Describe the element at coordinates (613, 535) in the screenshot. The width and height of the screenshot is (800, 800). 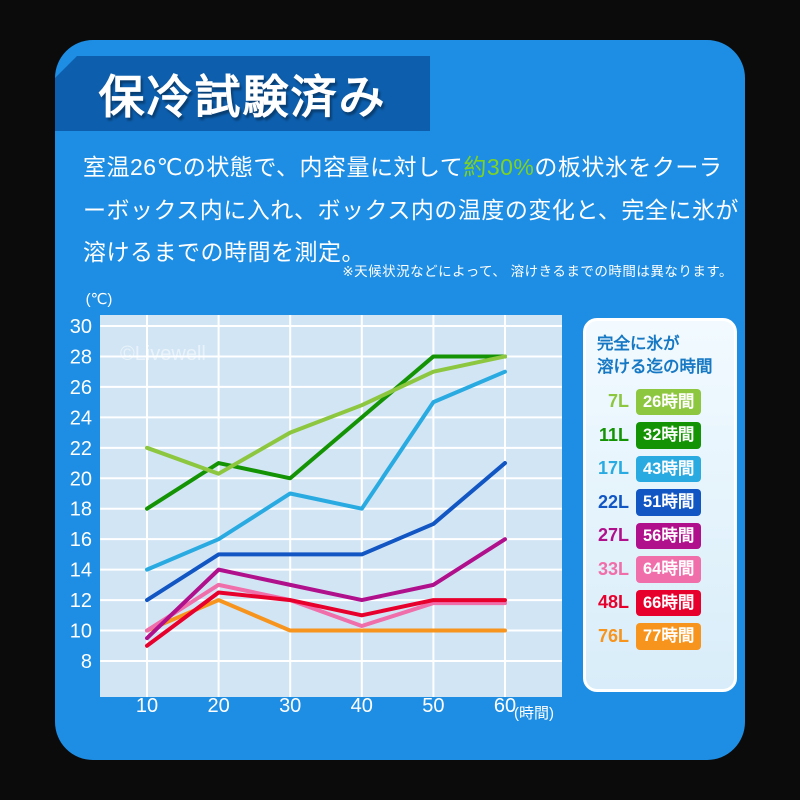
I see `legend-size-label: 27L` at that location.